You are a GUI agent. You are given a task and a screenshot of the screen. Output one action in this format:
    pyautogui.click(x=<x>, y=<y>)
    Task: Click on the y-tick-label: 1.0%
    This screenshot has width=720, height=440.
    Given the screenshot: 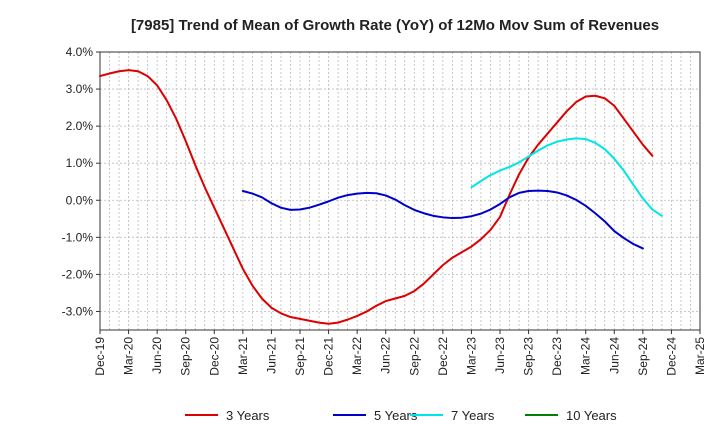 What is the action you would take?
    pyautogui.click(x=80, y=163)
    